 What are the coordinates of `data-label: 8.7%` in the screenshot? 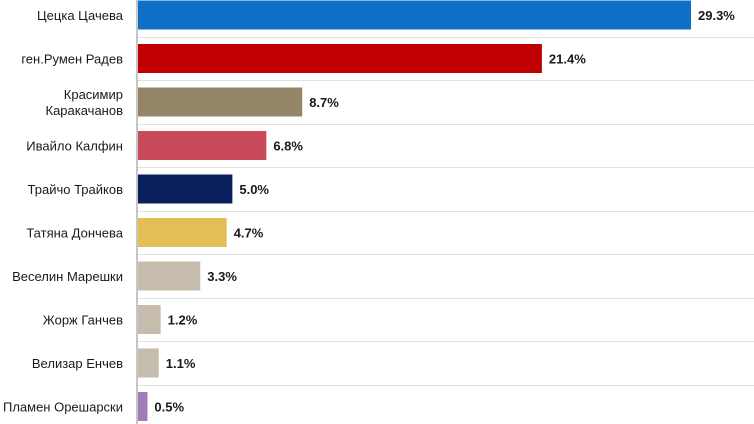 It's located at (324, 102).